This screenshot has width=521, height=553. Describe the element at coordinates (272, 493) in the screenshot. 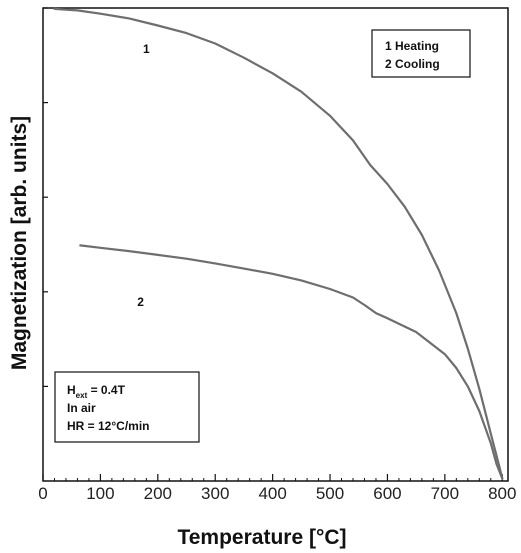

I see `x-tick-label: 400` at that location.